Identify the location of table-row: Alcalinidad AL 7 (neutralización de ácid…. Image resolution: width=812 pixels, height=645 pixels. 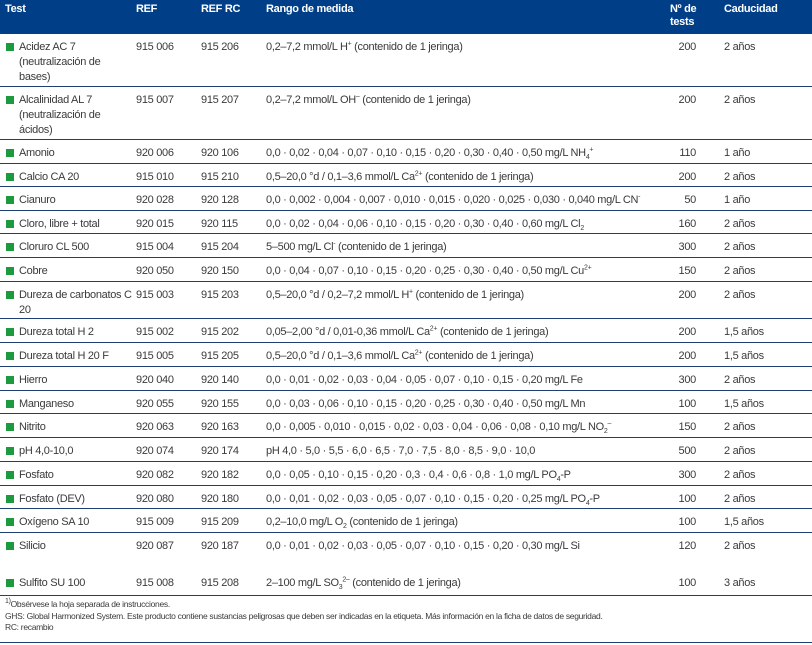
(406, 113).